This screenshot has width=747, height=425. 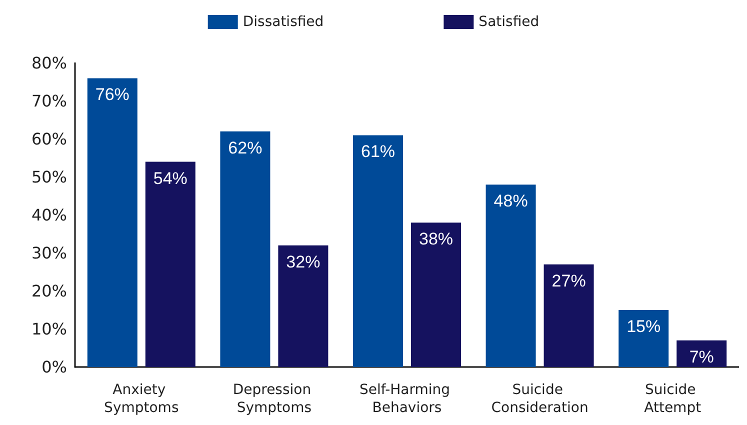 I want to click on x-tick-label: Suicide Consideration, so click(x=539, y=399).